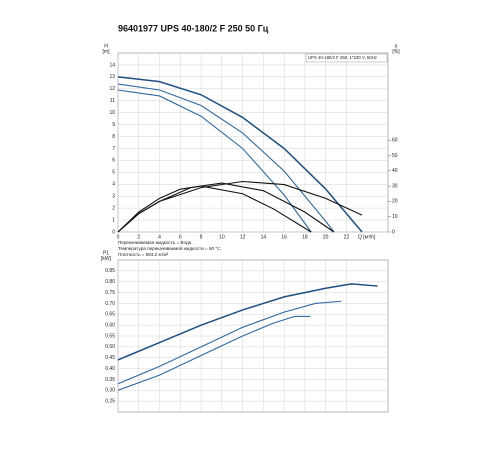 The width and height of the screenshot is (500, 450). What do you see at coordinates (106, 253) in the screenshot?
I see `y-axis-label: P1` at bounding box center [106, 253].